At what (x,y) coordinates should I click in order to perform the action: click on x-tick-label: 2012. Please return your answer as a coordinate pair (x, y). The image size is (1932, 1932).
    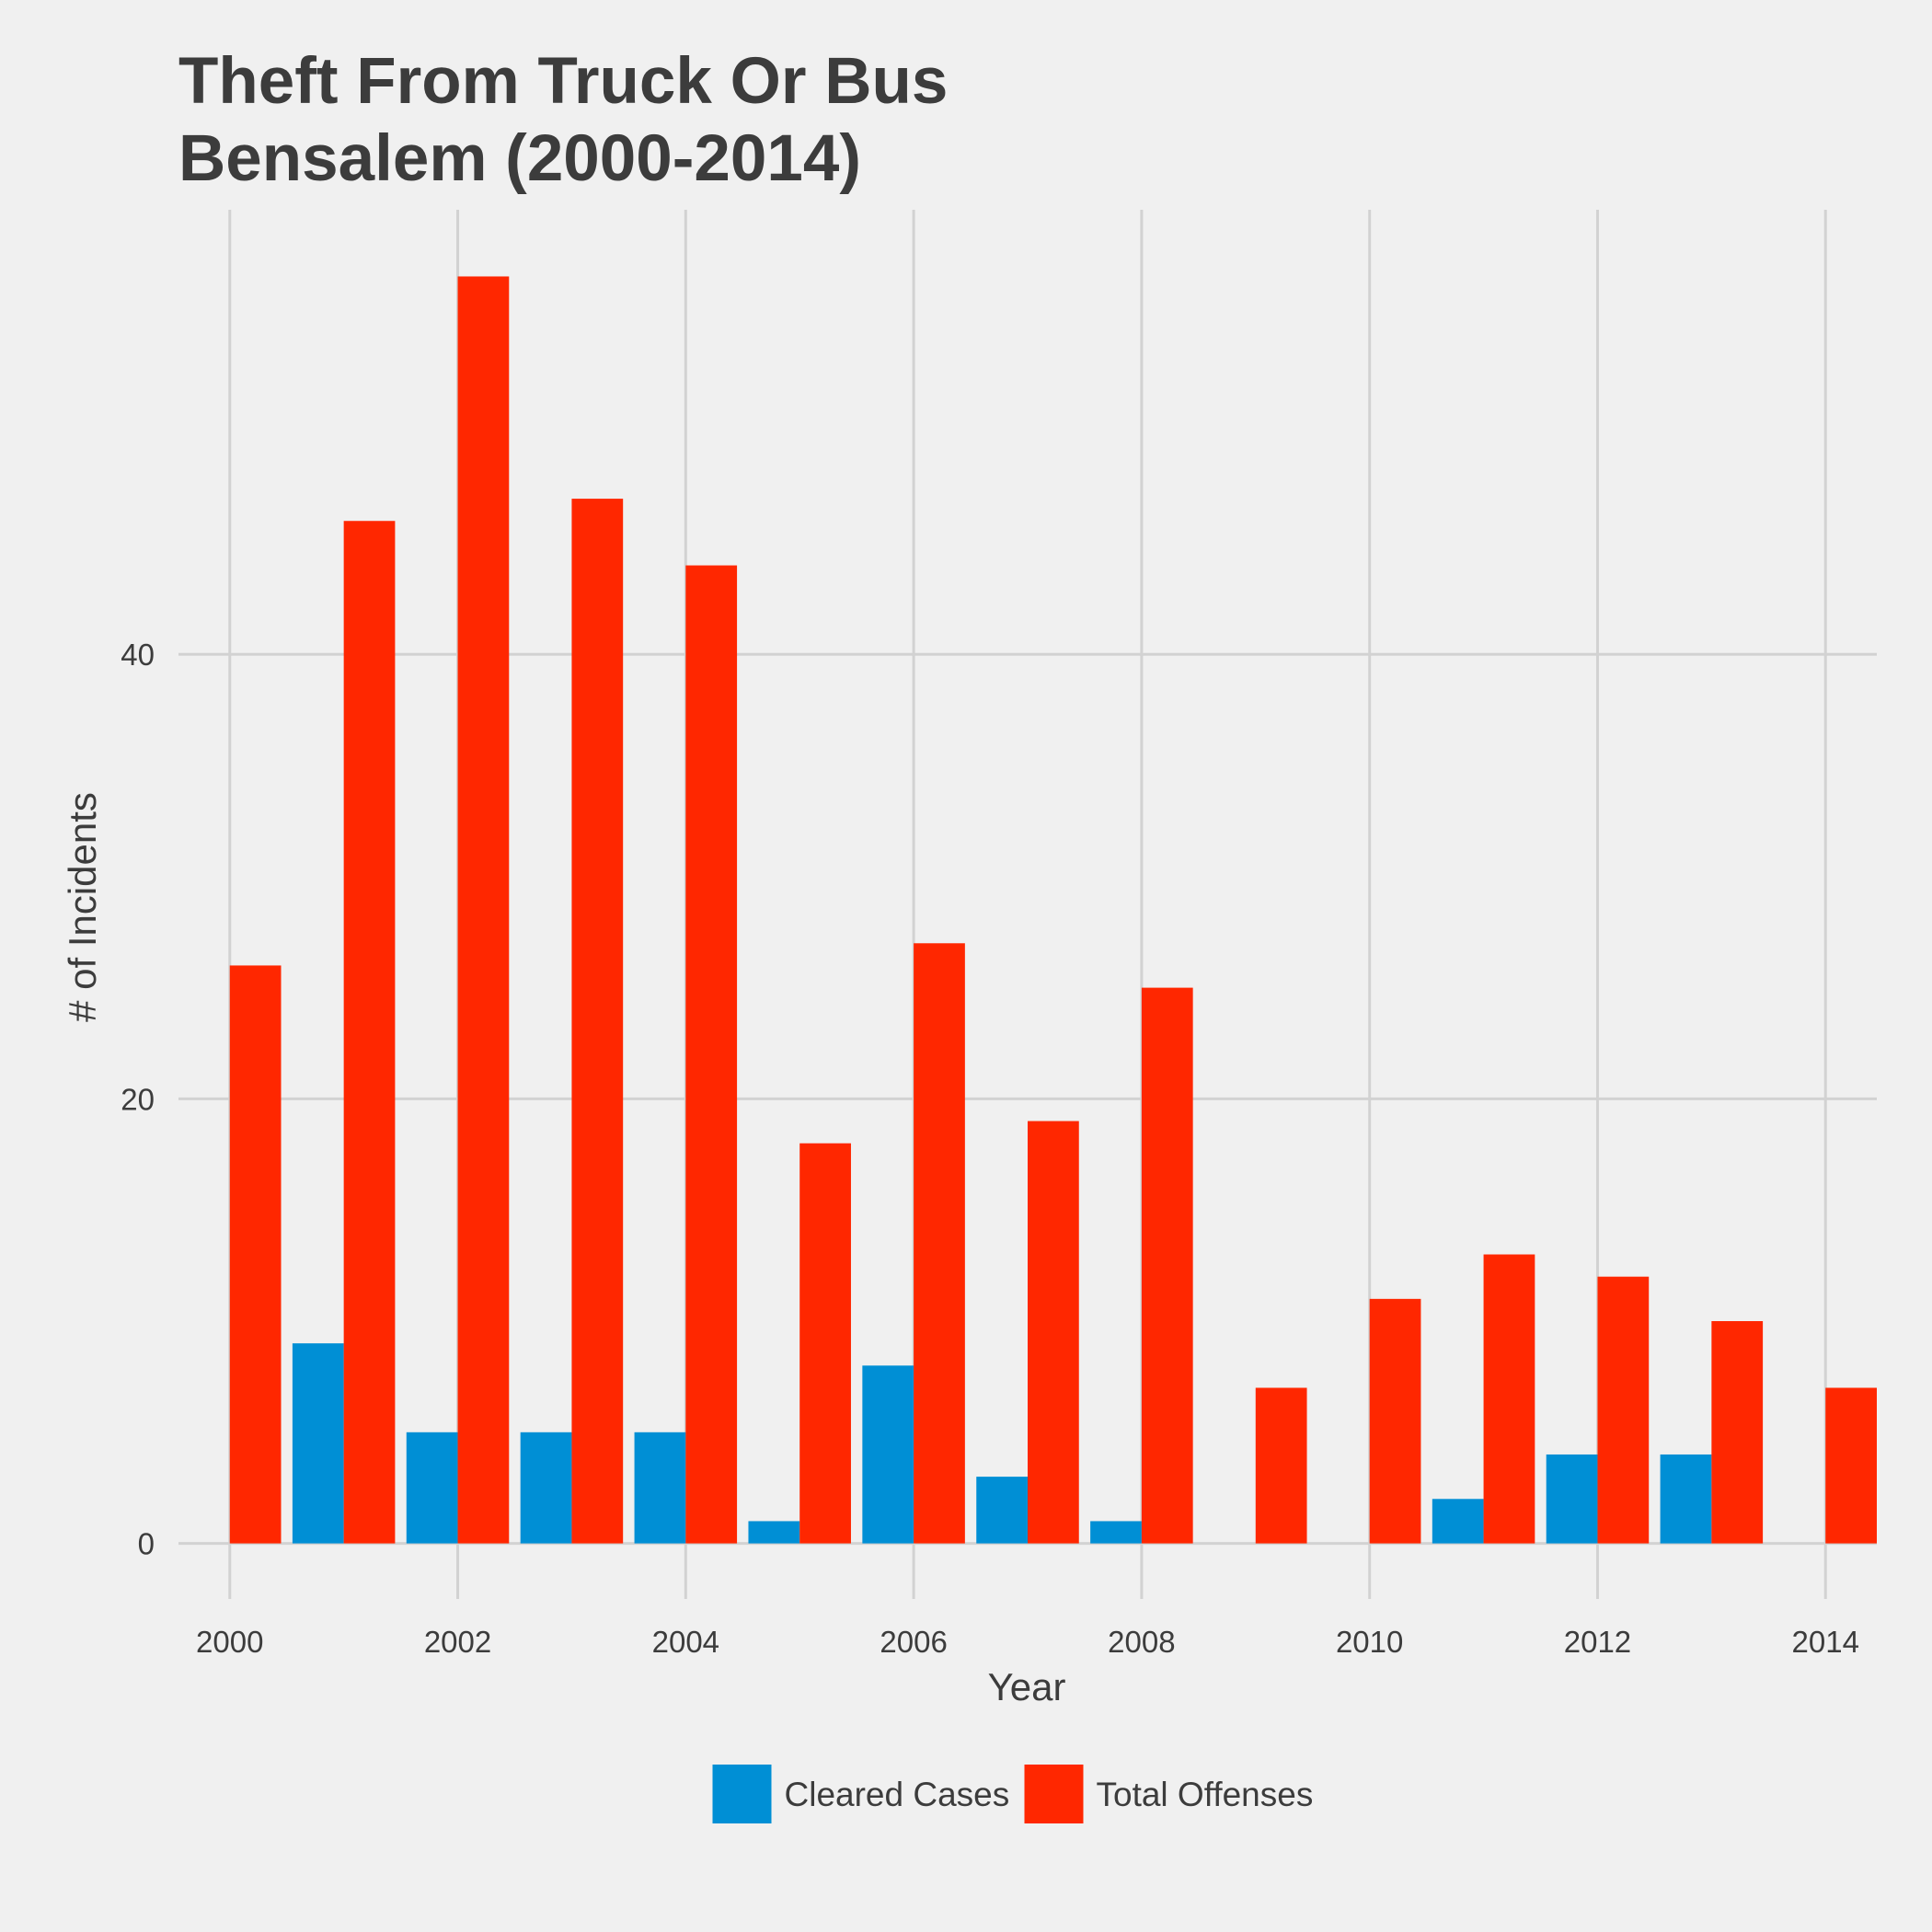
    Looking at the image, I should click on (1597, 1642).